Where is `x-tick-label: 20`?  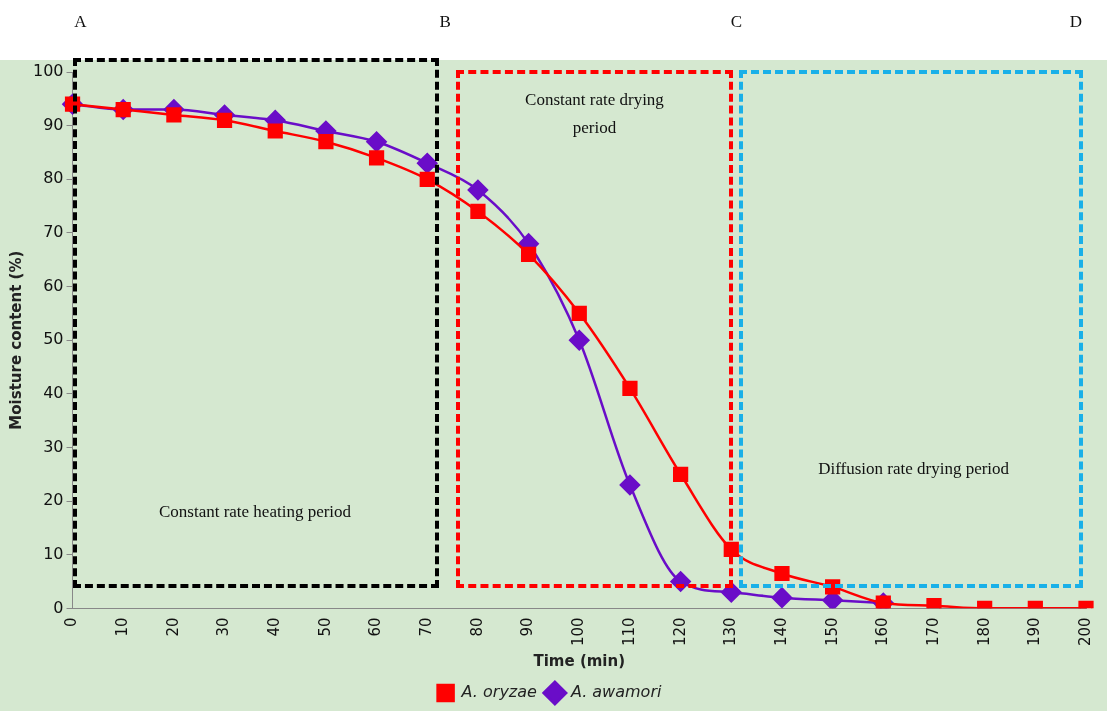 x-tick-label: 20 is located at coordinates (172, 627).